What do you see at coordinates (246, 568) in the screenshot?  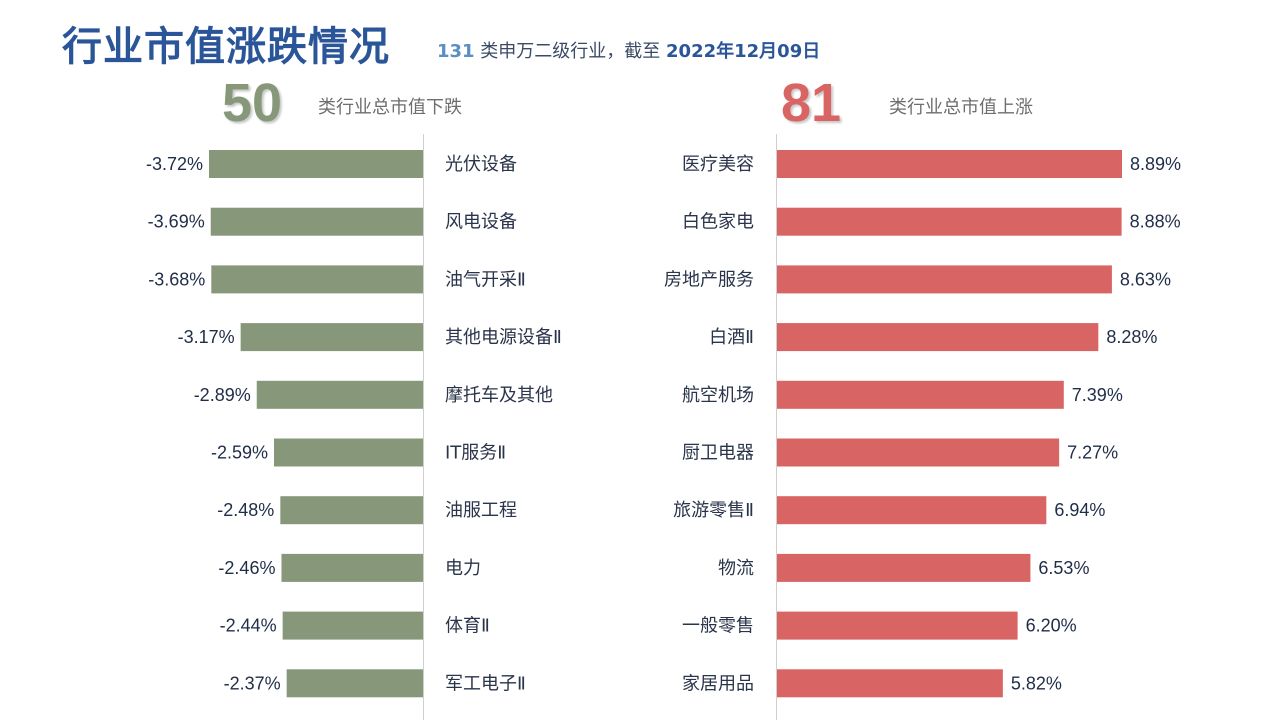 I see `value-label-down-8: -2.46%` at bounding box center [246, 568].